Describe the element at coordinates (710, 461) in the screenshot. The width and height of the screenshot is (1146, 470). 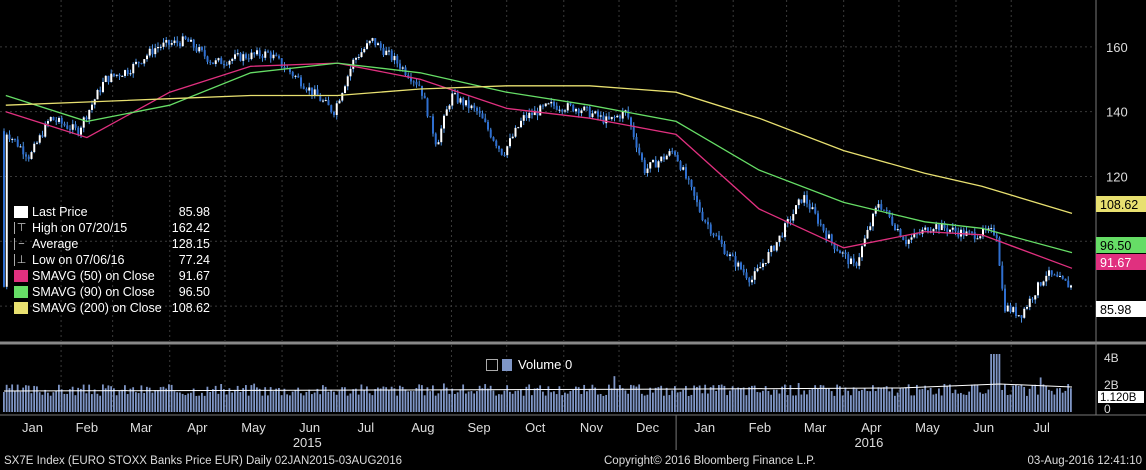
I see `footer-copyright: Copyright© 2016 Bloomberg Finance L.P.` at that location.